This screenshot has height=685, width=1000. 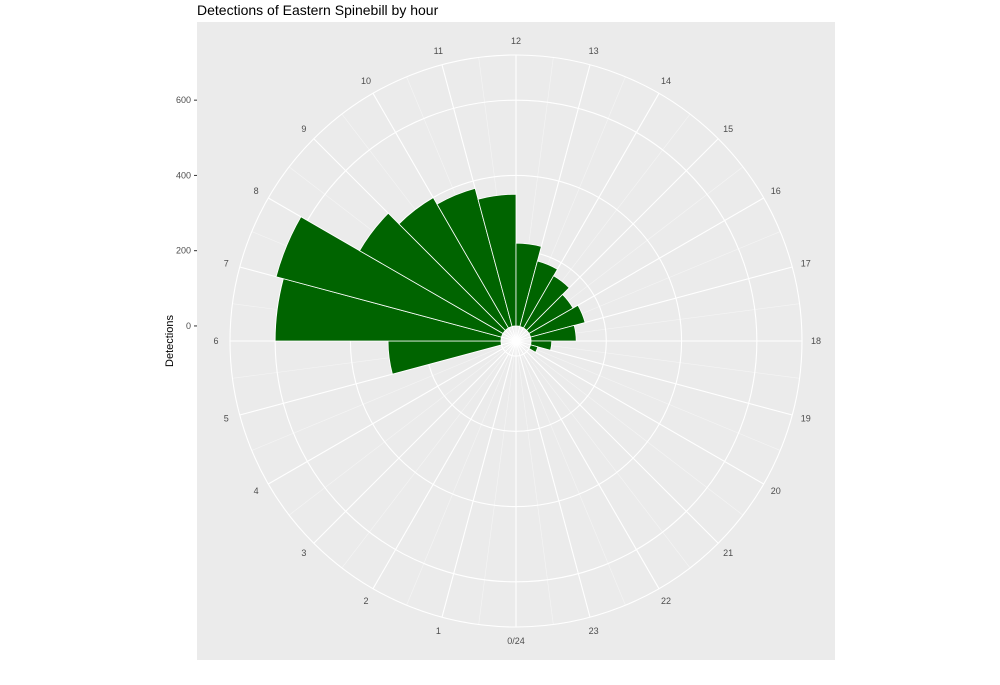 I want to click on hour-label: 15, so click(x=728, y=129).